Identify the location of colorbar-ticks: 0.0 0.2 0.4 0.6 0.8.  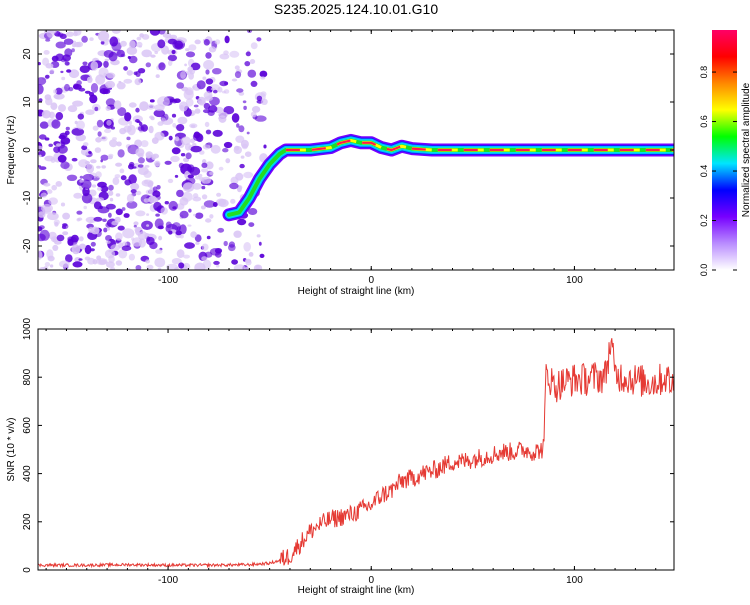
(718, 171).